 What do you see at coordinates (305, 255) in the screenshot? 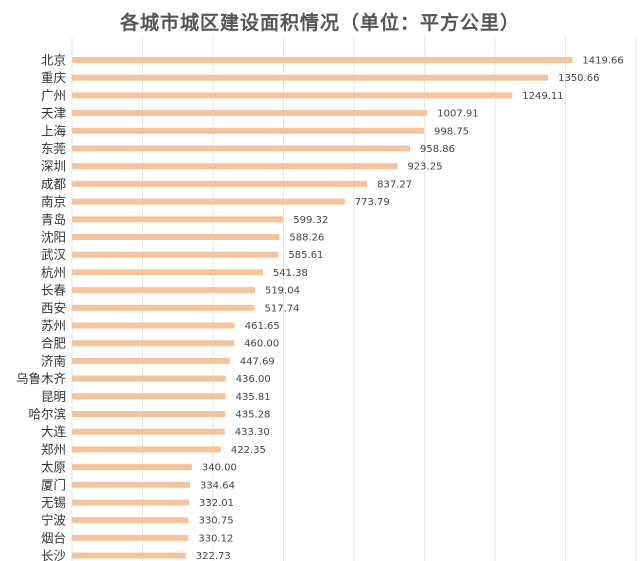
I see `value-label: 585.61` at bounding box center [305, 255].